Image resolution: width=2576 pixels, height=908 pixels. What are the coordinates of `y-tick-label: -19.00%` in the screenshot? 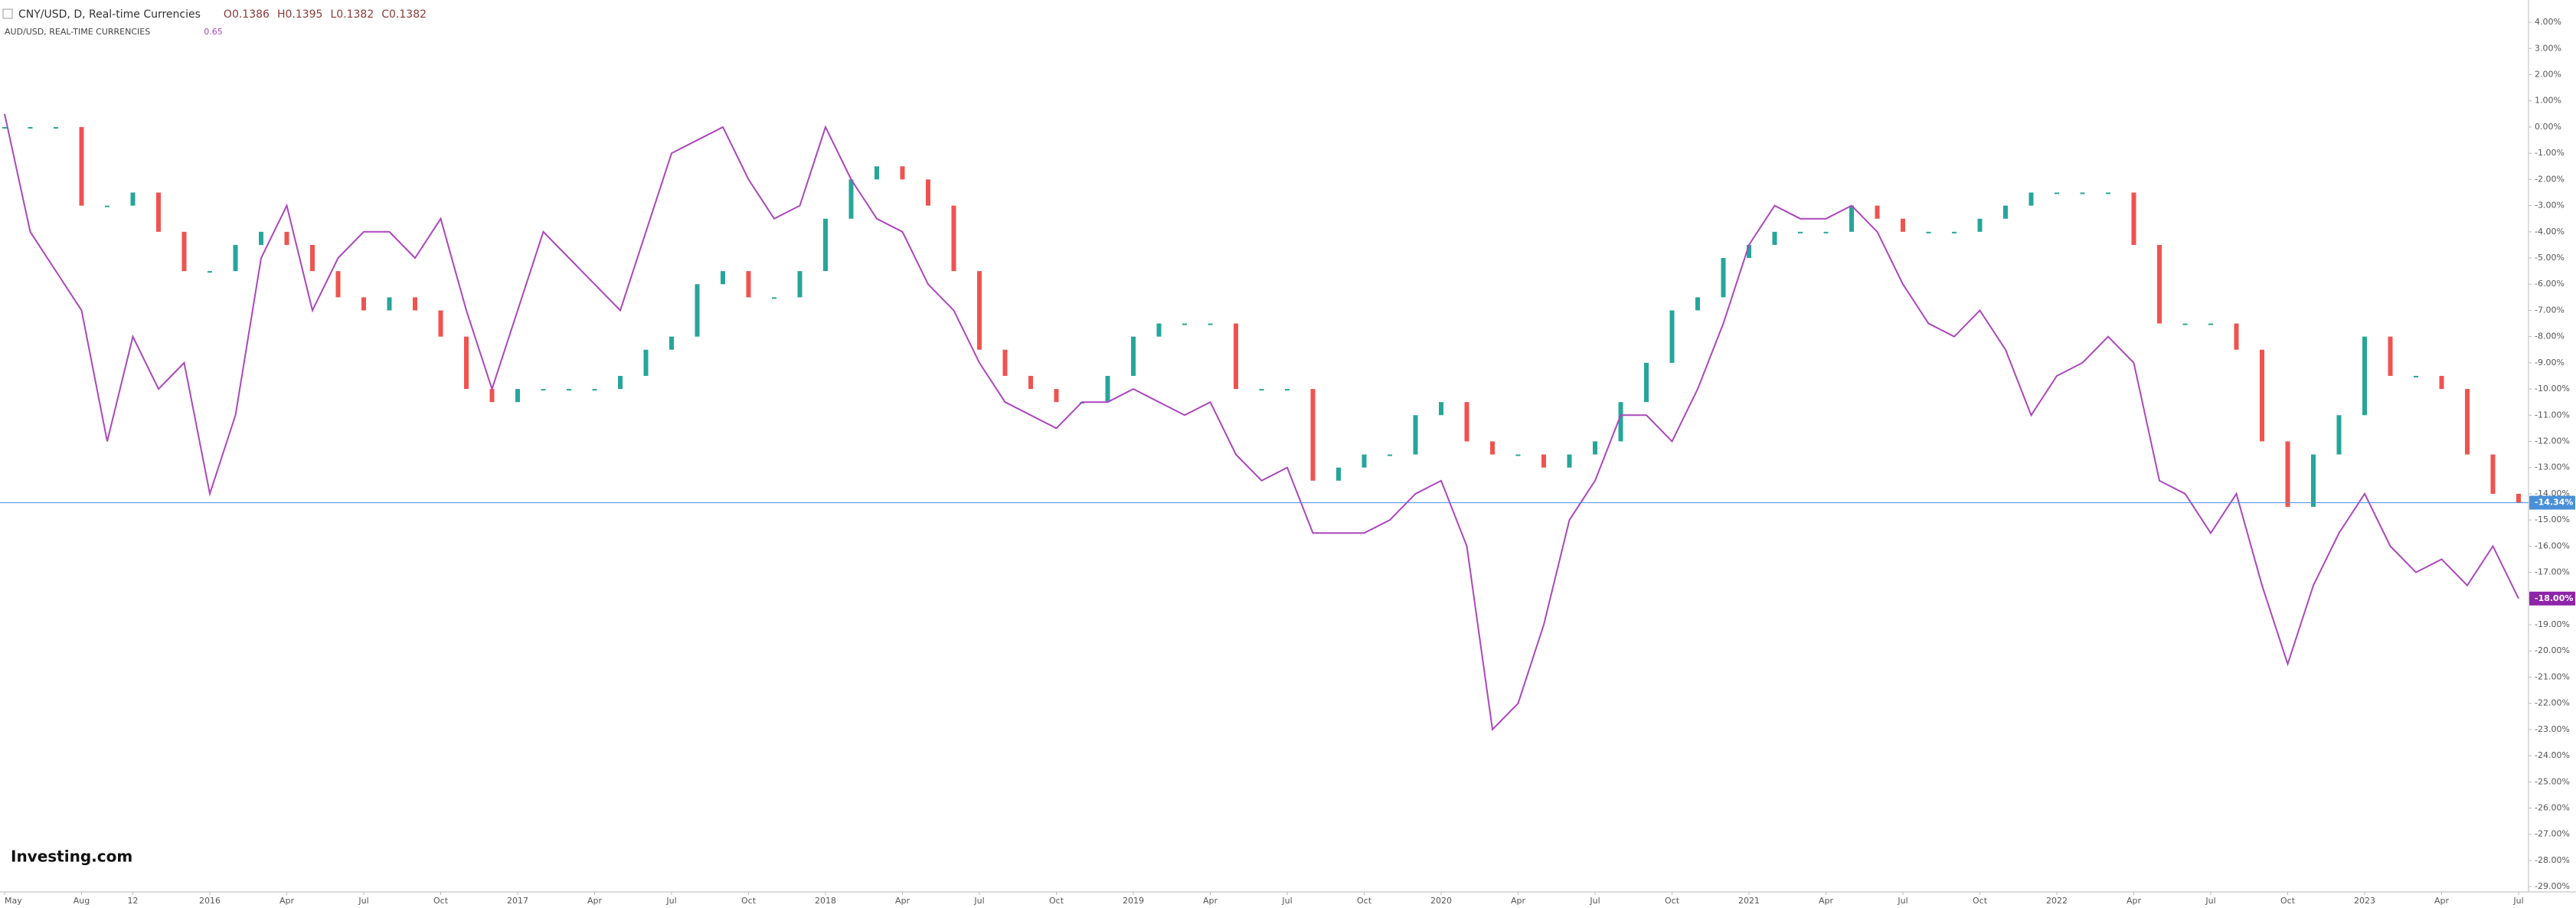 It's located at (2552, 624).